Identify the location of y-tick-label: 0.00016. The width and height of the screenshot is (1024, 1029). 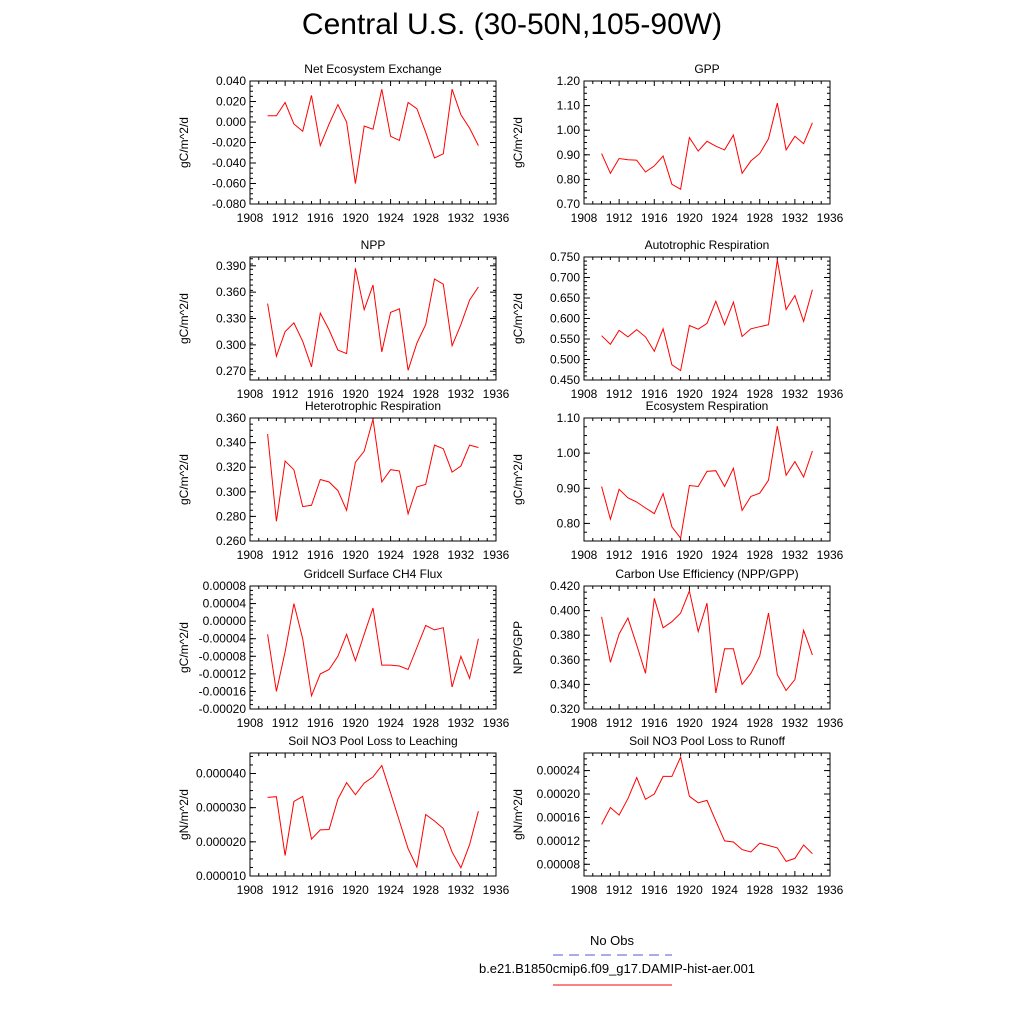
(559, 817).